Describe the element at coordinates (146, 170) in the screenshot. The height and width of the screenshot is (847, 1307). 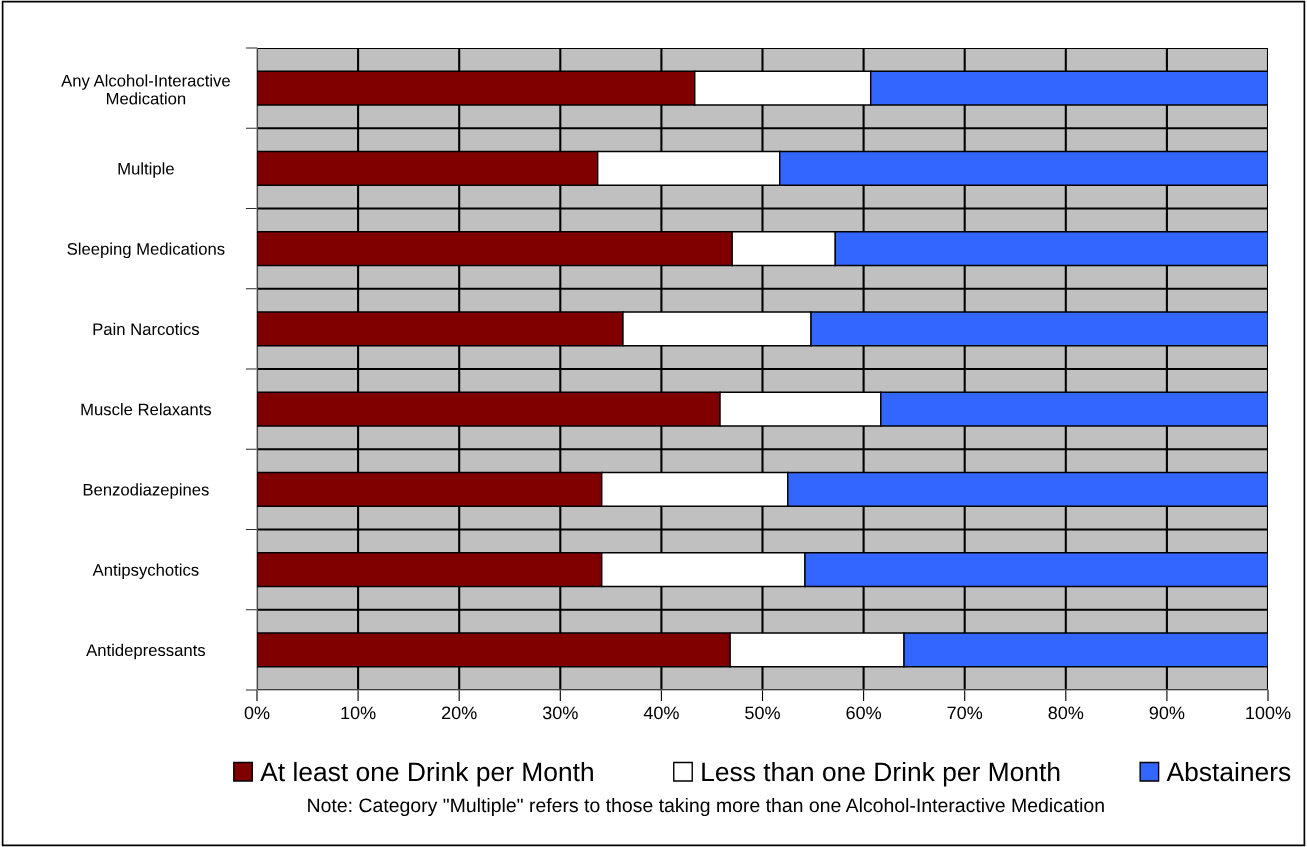
I see `y-tick-label: Multiple` at that location.